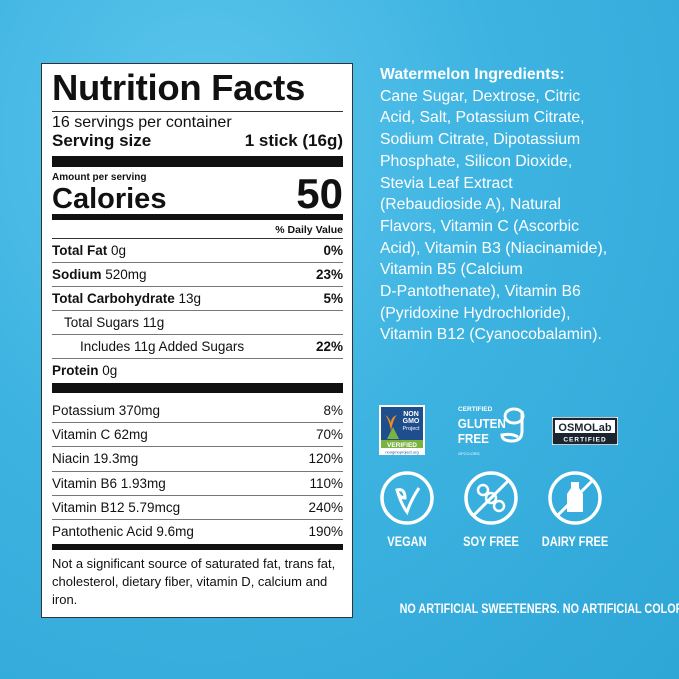 Image resolution: width=679 pixels, height=679 pixels. I want to click on servings-per-container: 16 servings per container, so click(142, 122).